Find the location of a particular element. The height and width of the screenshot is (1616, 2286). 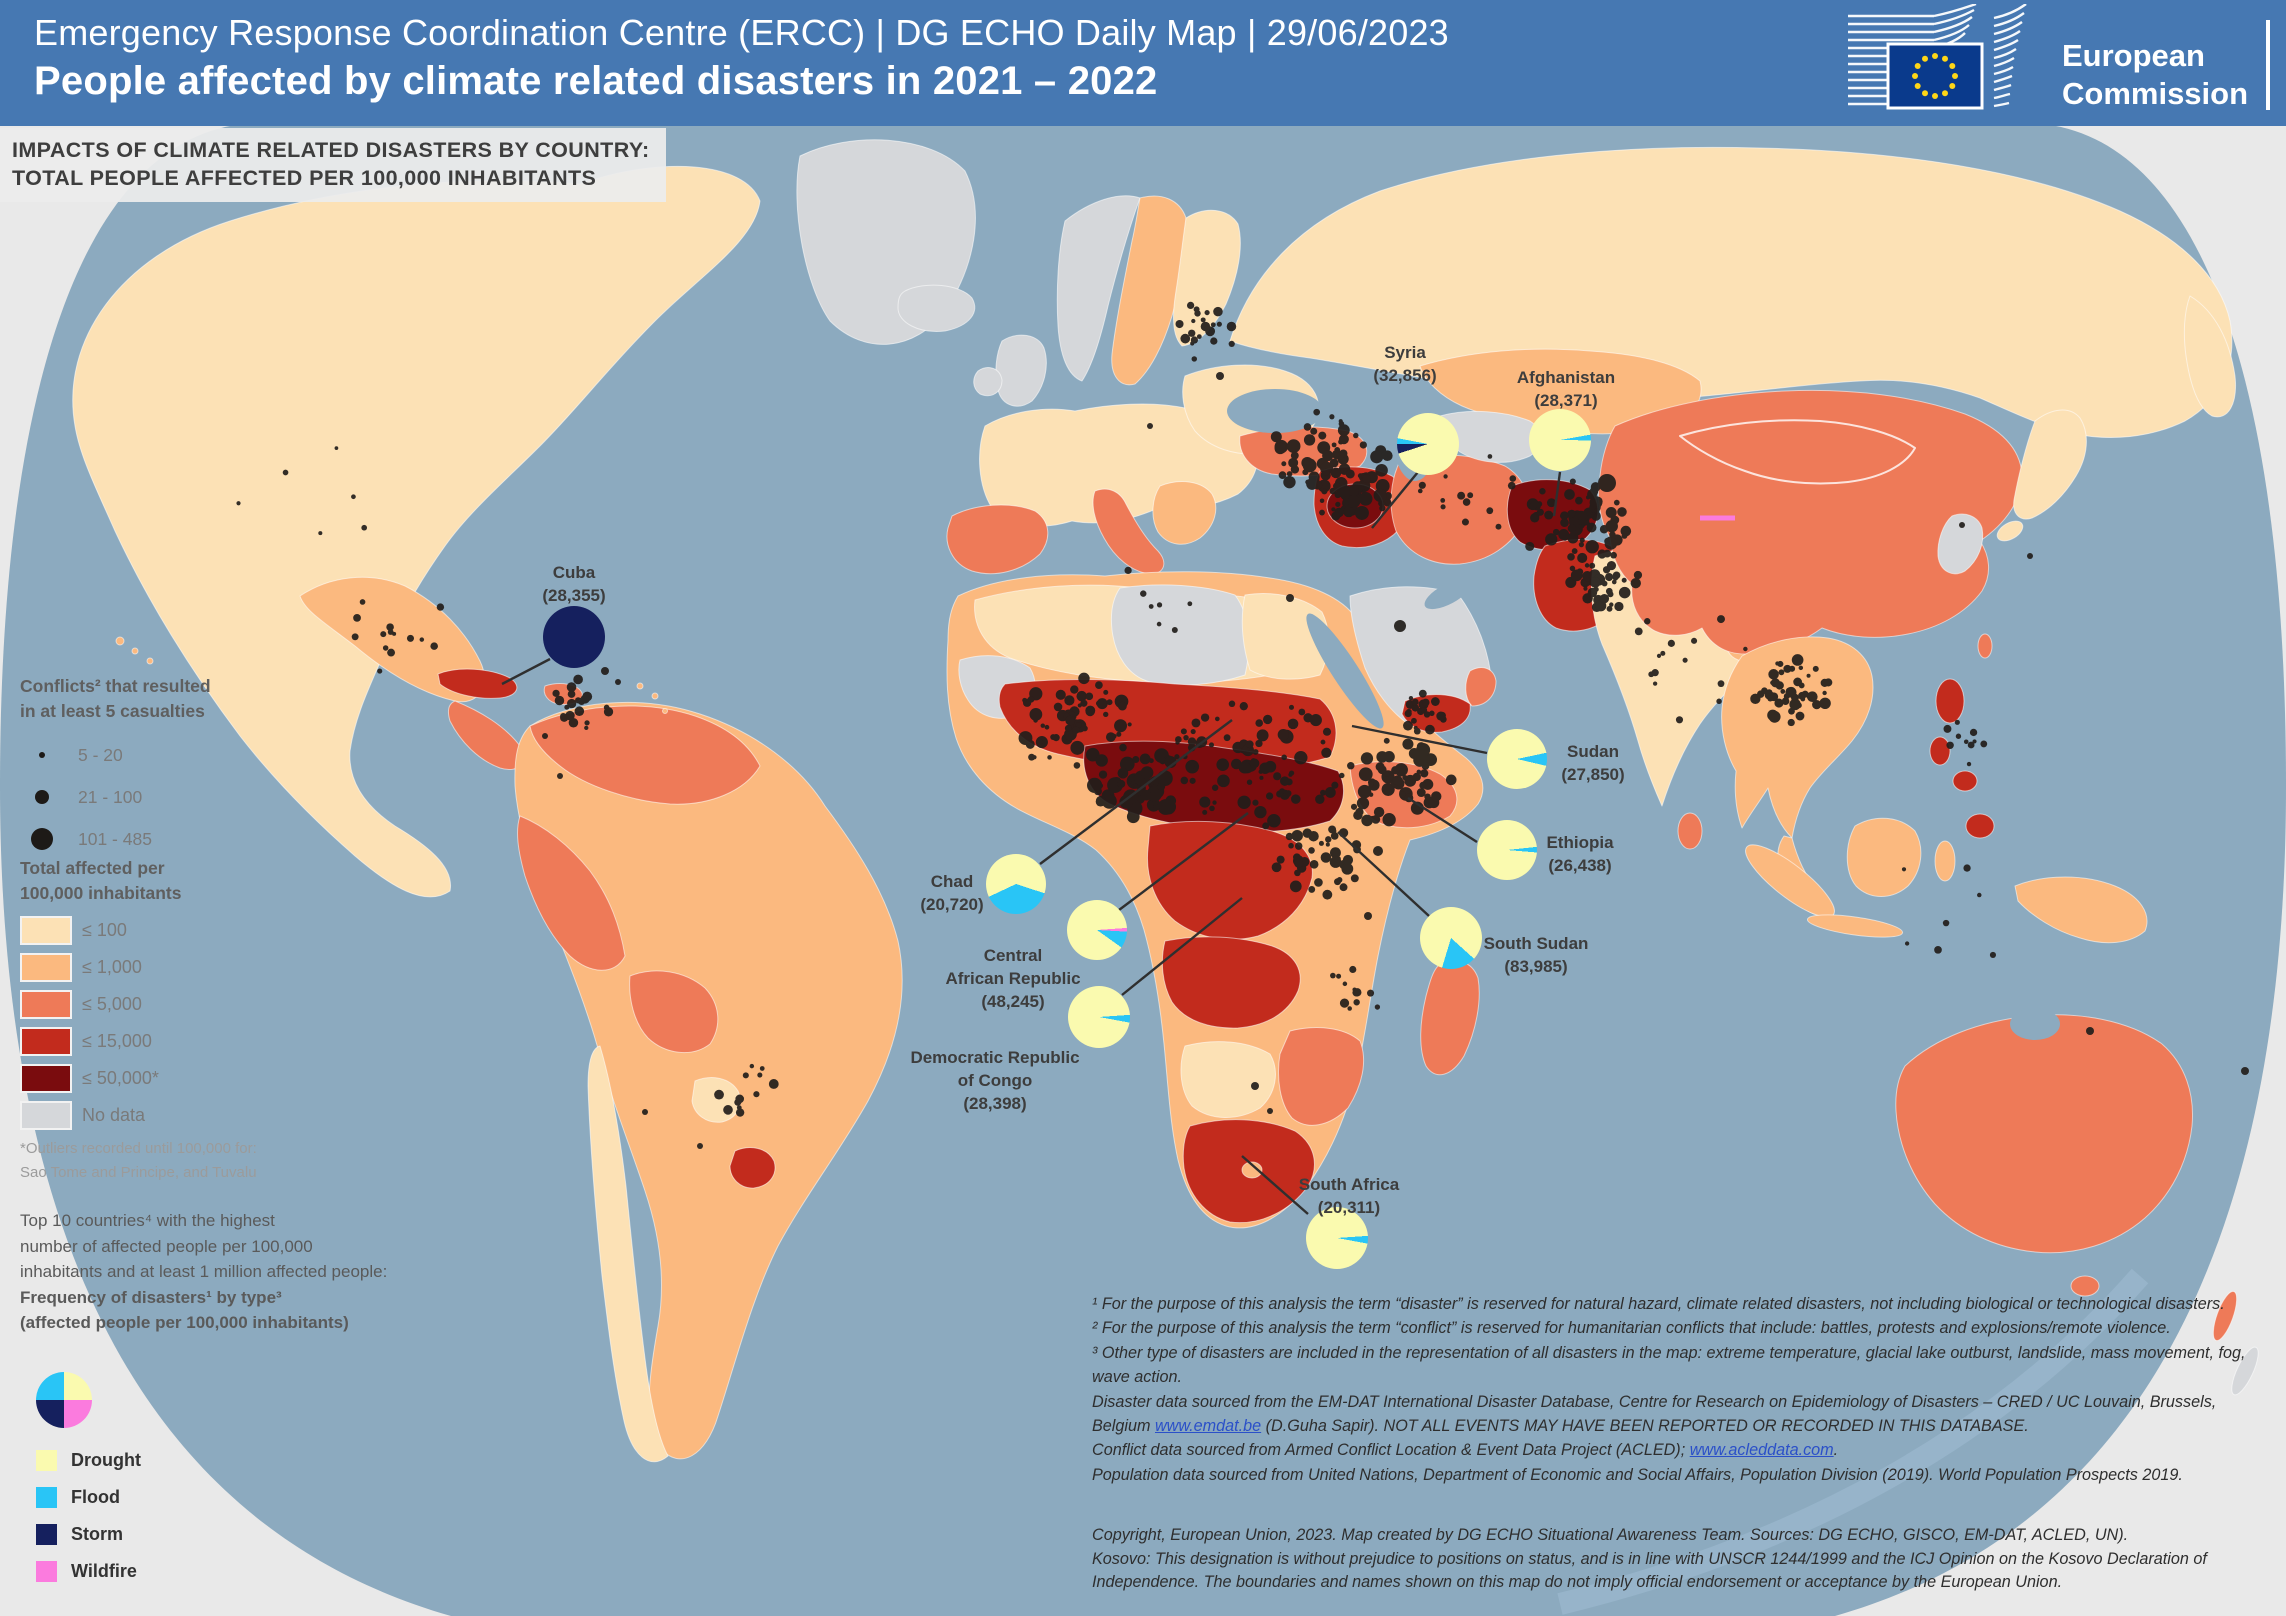

flood-swatch is located at coordinates (46, 1497).